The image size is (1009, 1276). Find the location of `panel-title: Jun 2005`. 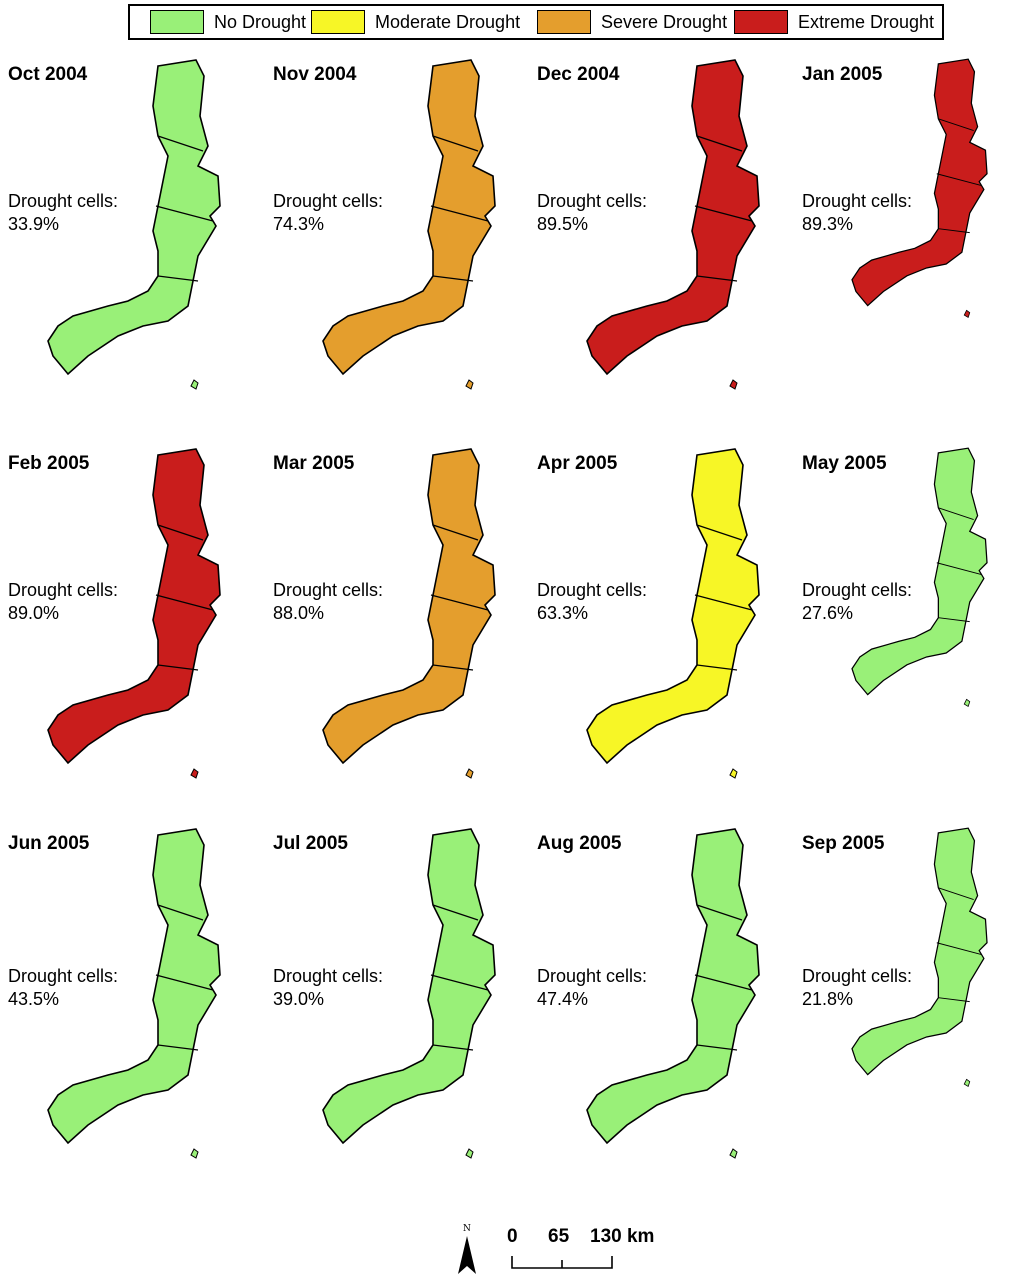

panel-title: Jun 2005 is located at coordinates (49, 843).